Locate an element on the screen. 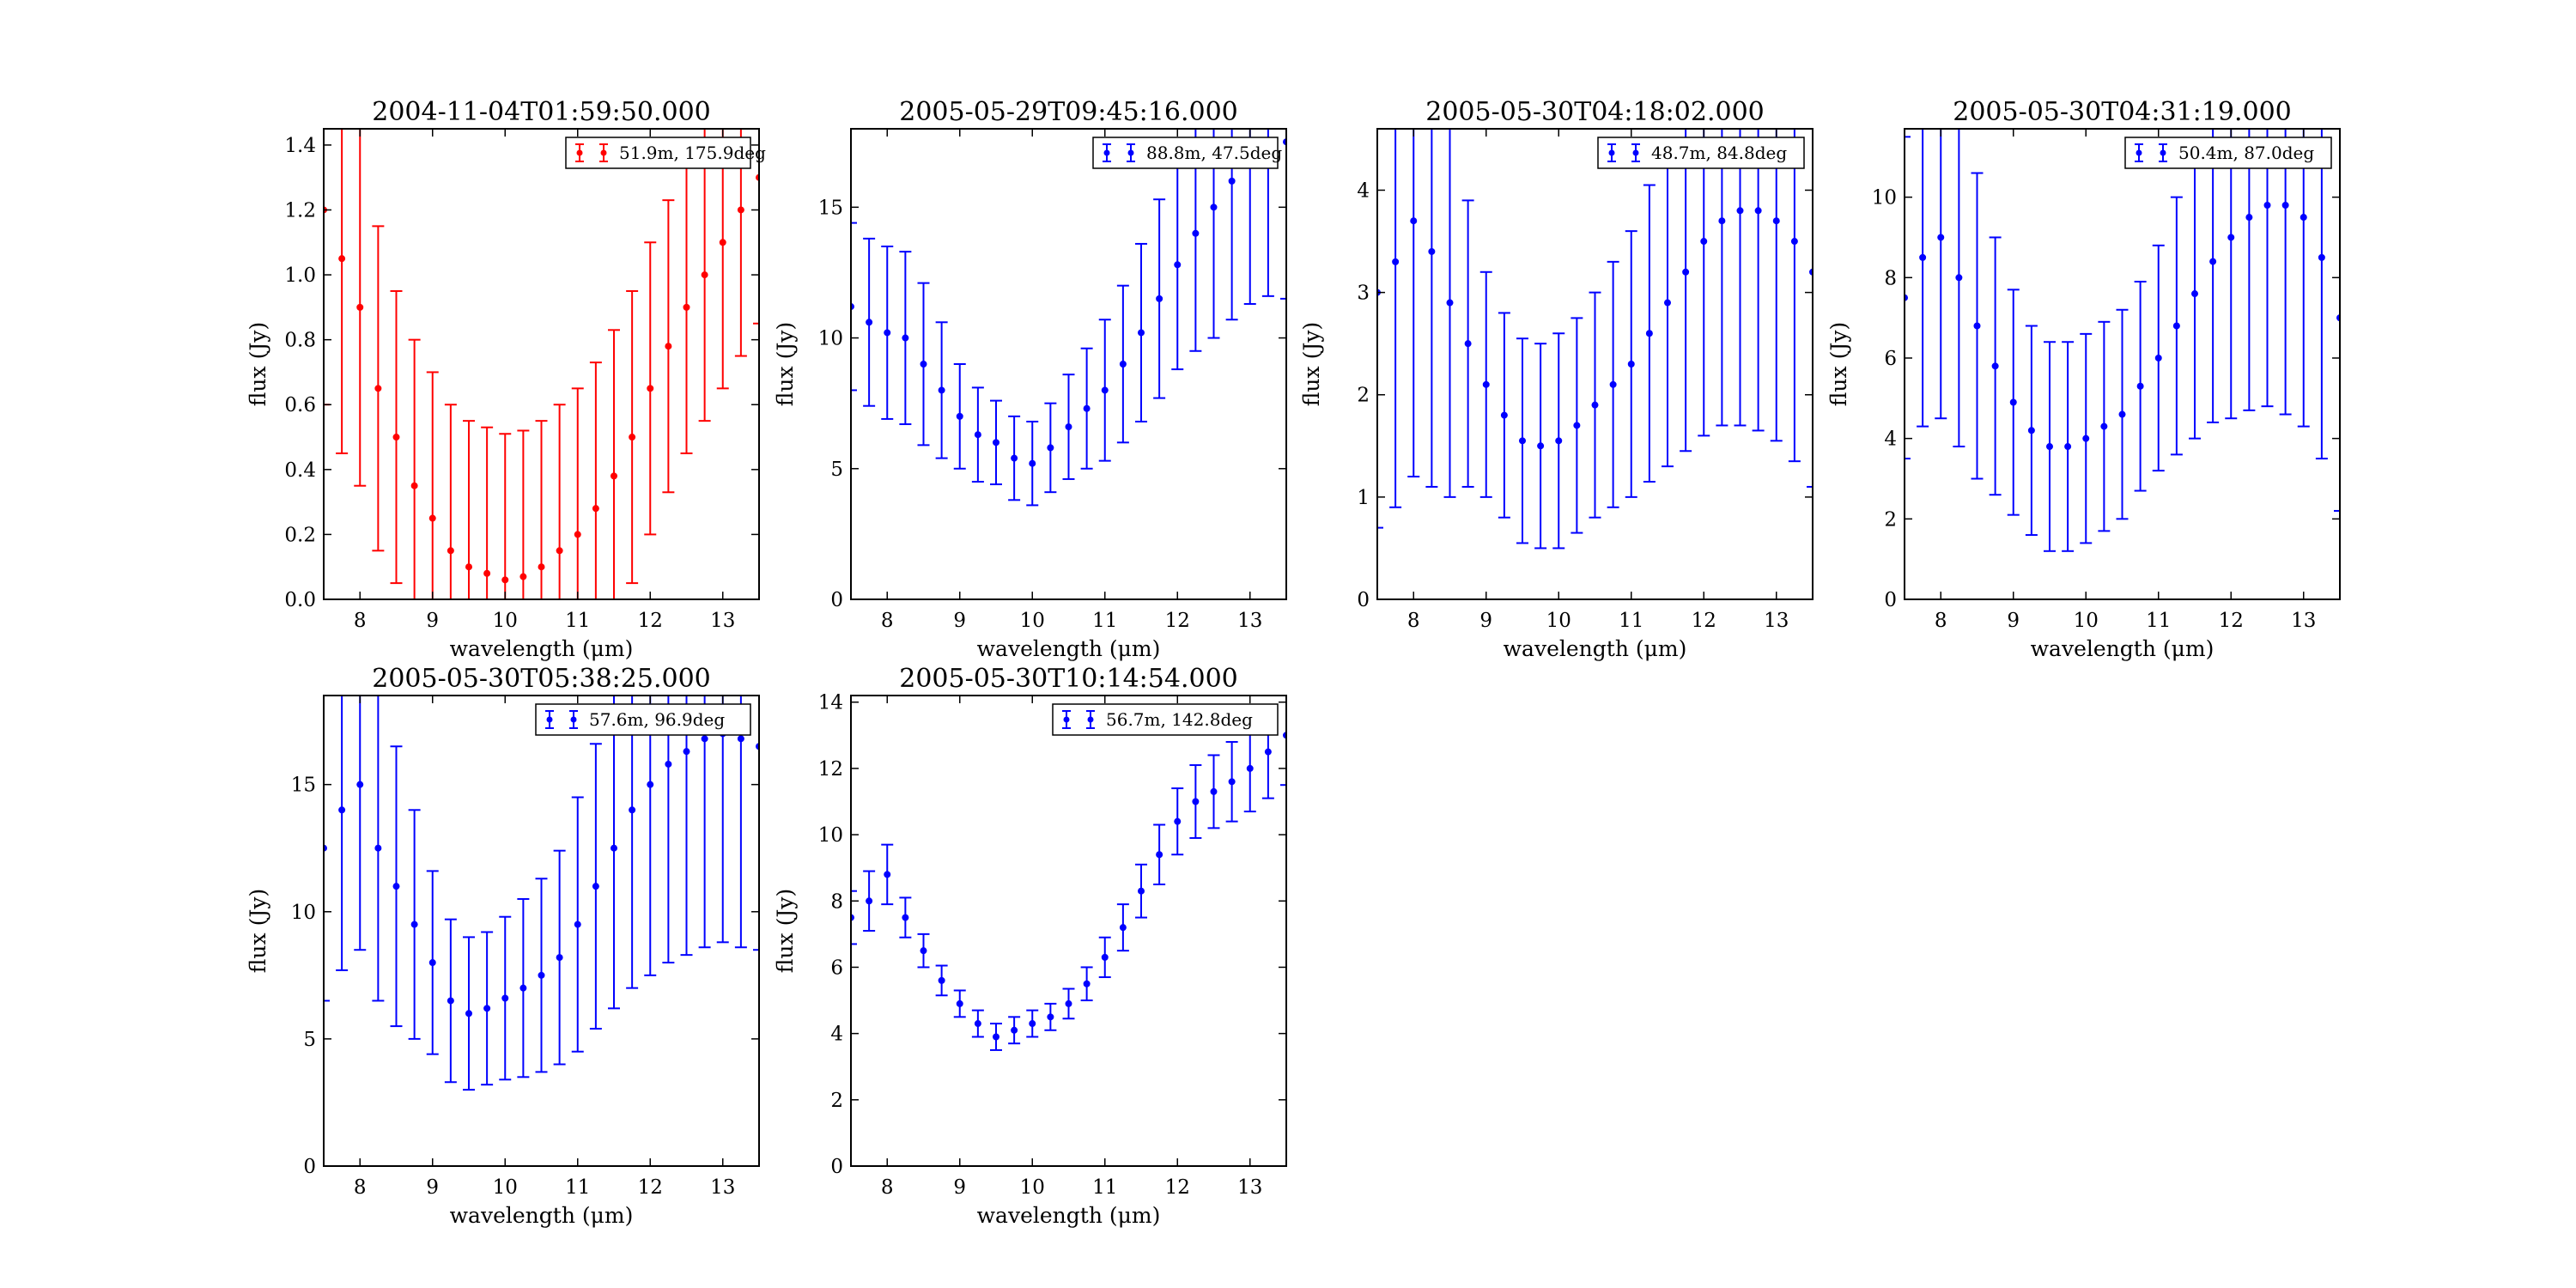 The image size is (2576, 1288). x-tick-label: 12 is located at coordinates (651, 1188).